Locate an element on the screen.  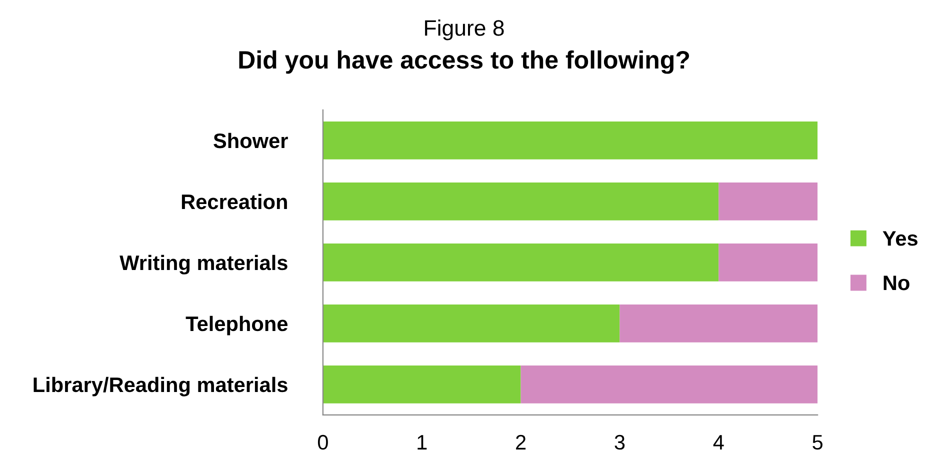
chart-subtitle: Figure 8 is located at coordinates (464, 30).